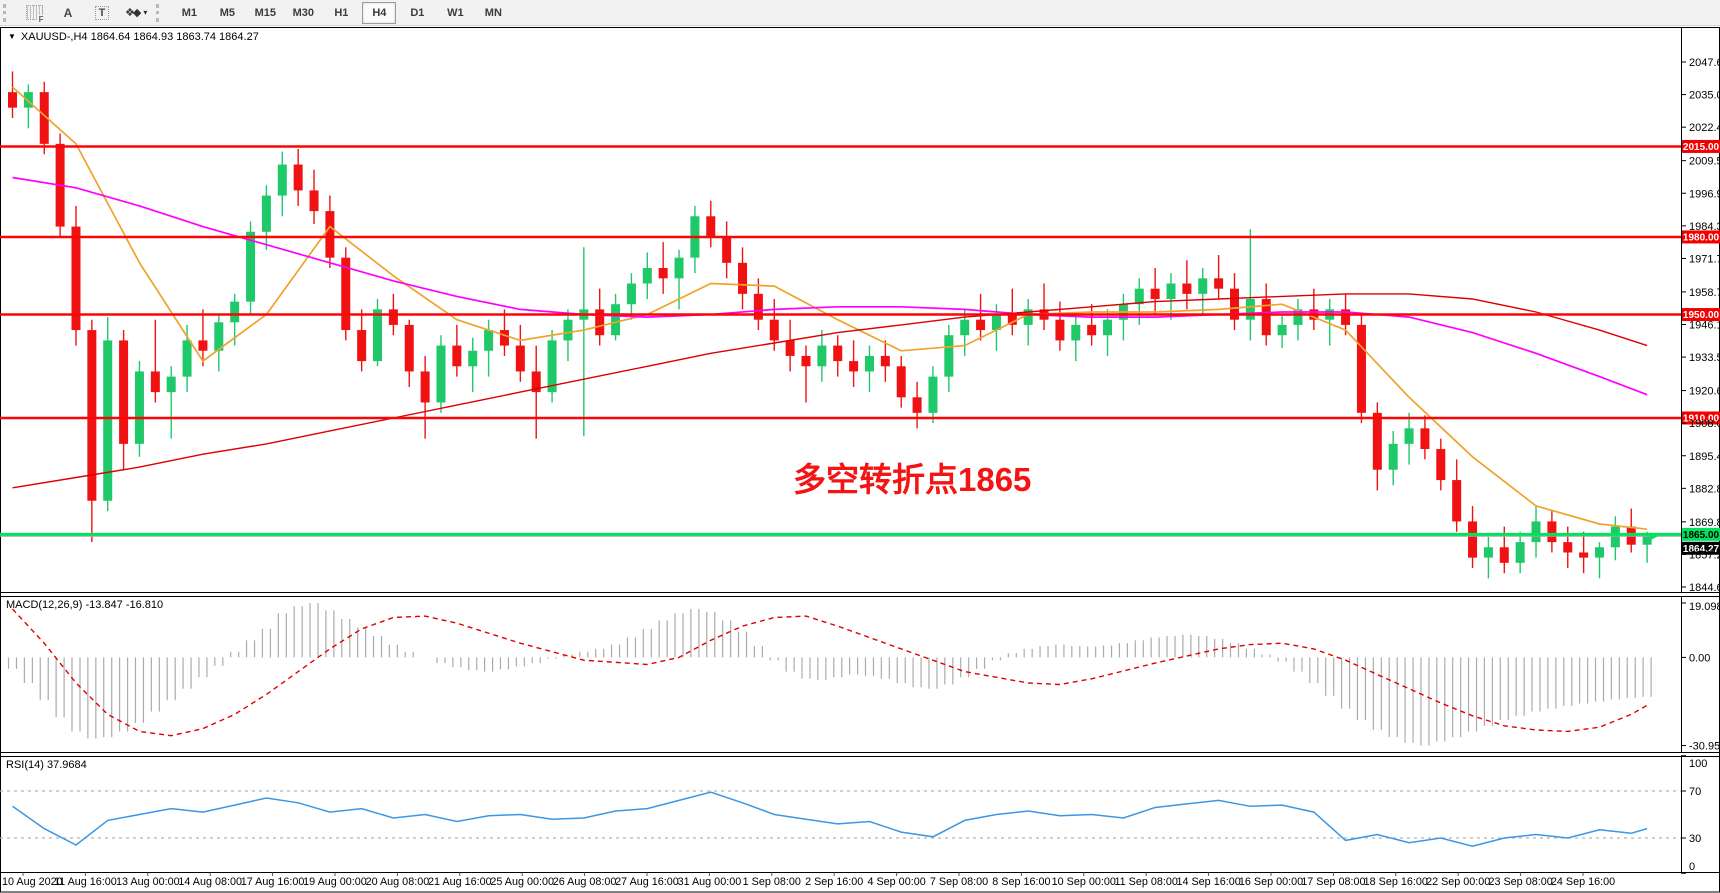 Image resolution: width=1720 pixels, height=893 pixels. What do you see at coordinates (1583, 882) in the screenshot?
I see `svg-text: 24 Sep 16:00` at bounding box center [1583, 882].